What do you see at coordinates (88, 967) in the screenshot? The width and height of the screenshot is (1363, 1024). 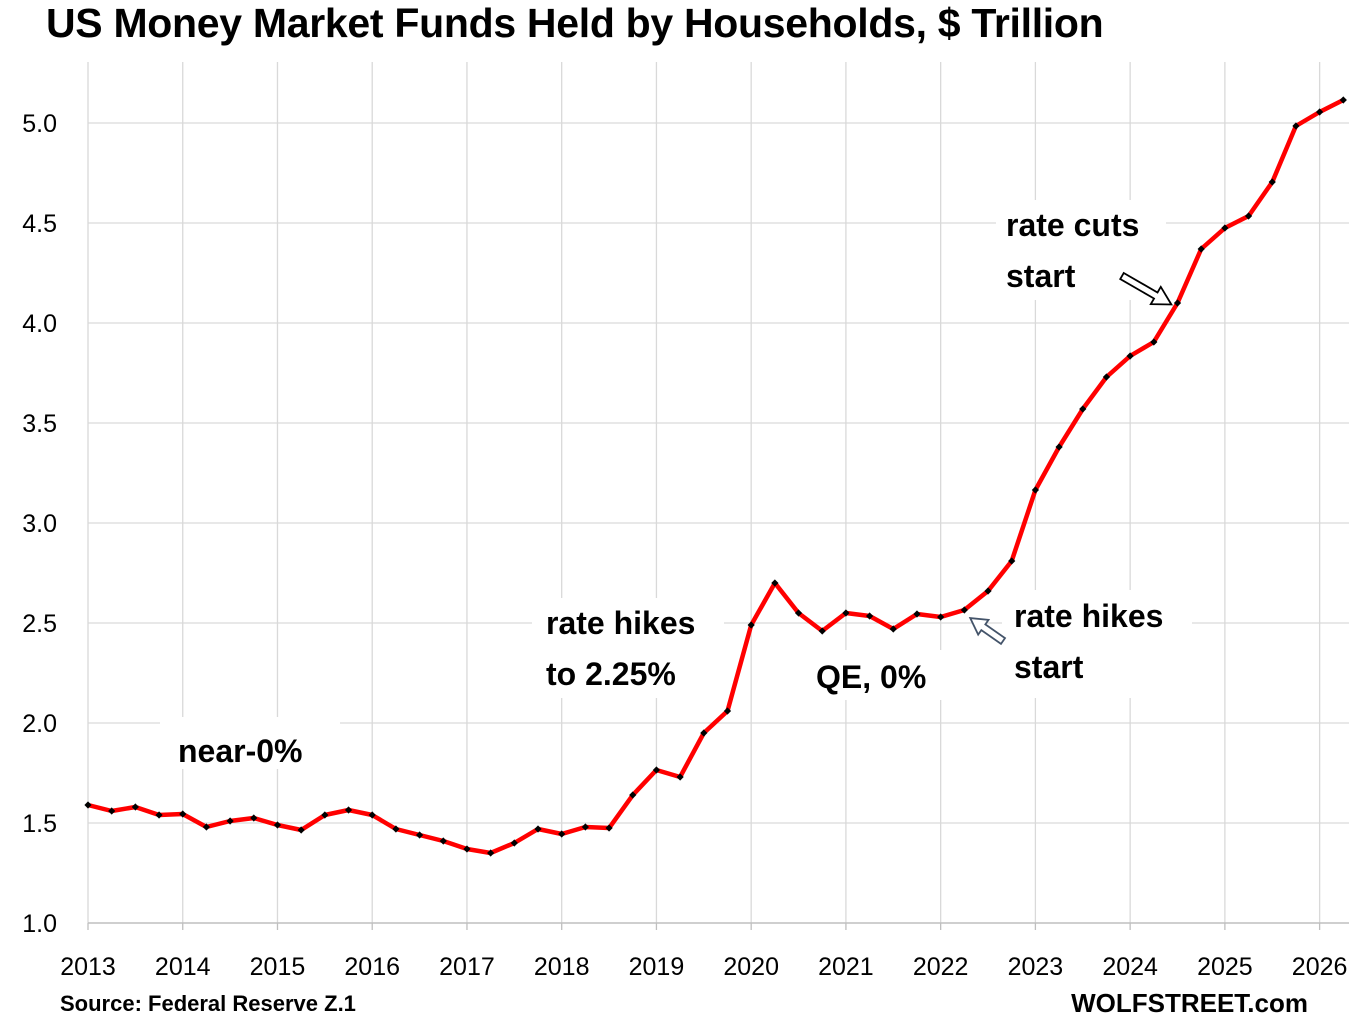 I see `x-tick-label: 2013` at bounding box center [88, 967].